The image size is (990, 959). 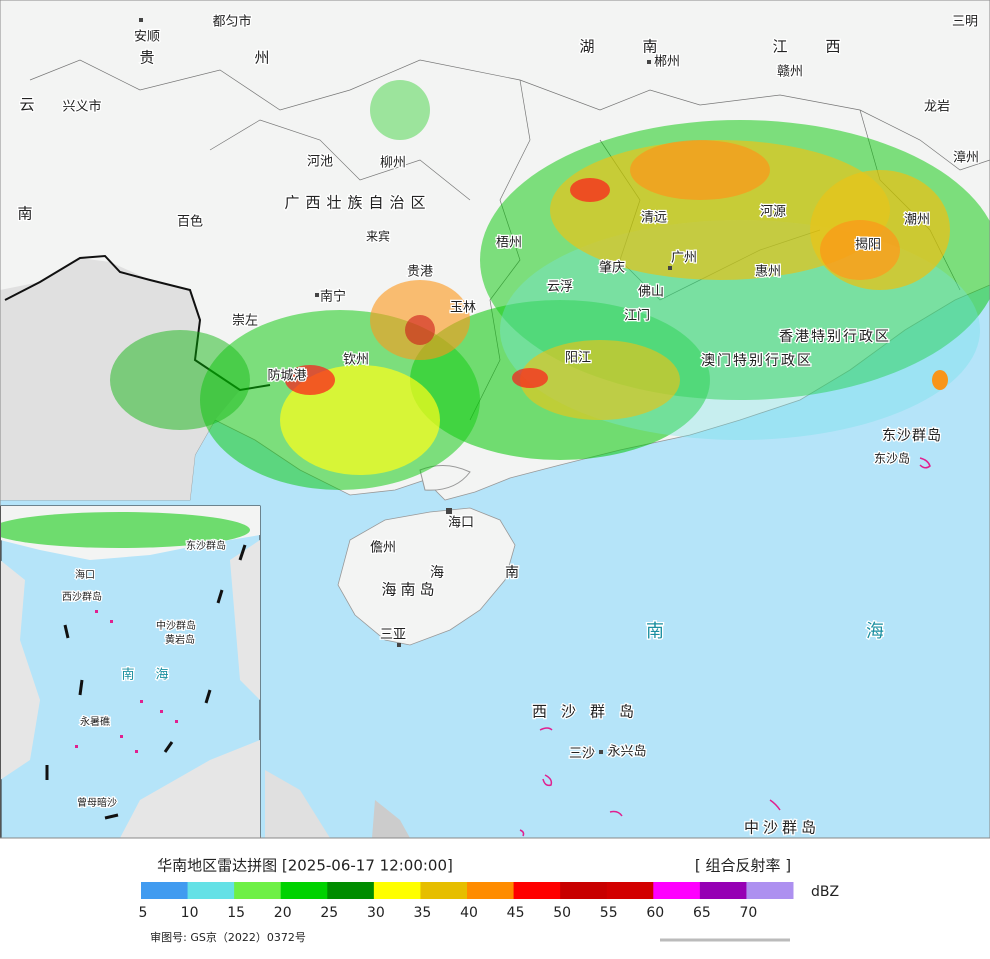 I want to click on place-label: 河池, so click(x=320, y=162).